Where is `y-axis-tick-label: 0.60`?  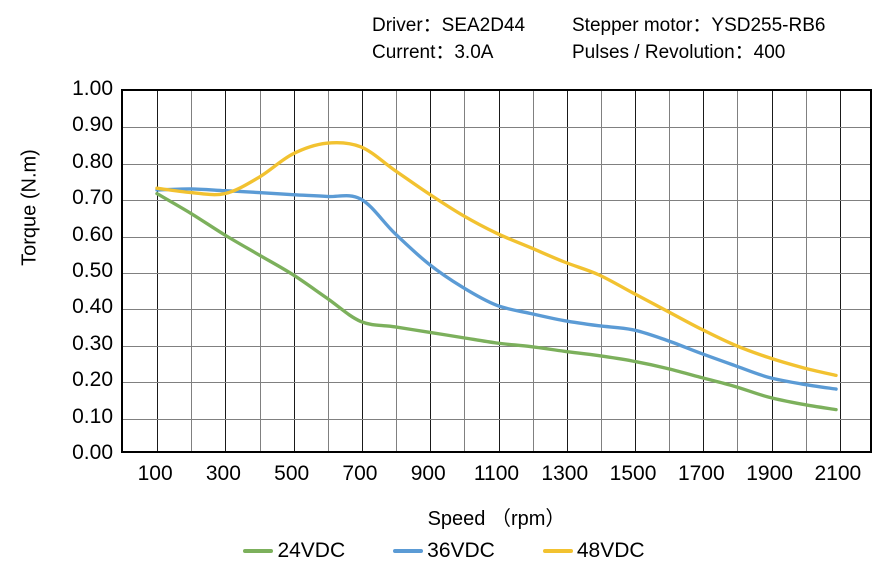
y-axis-tick-label: 0.60 is located at coordinates (92, 234).